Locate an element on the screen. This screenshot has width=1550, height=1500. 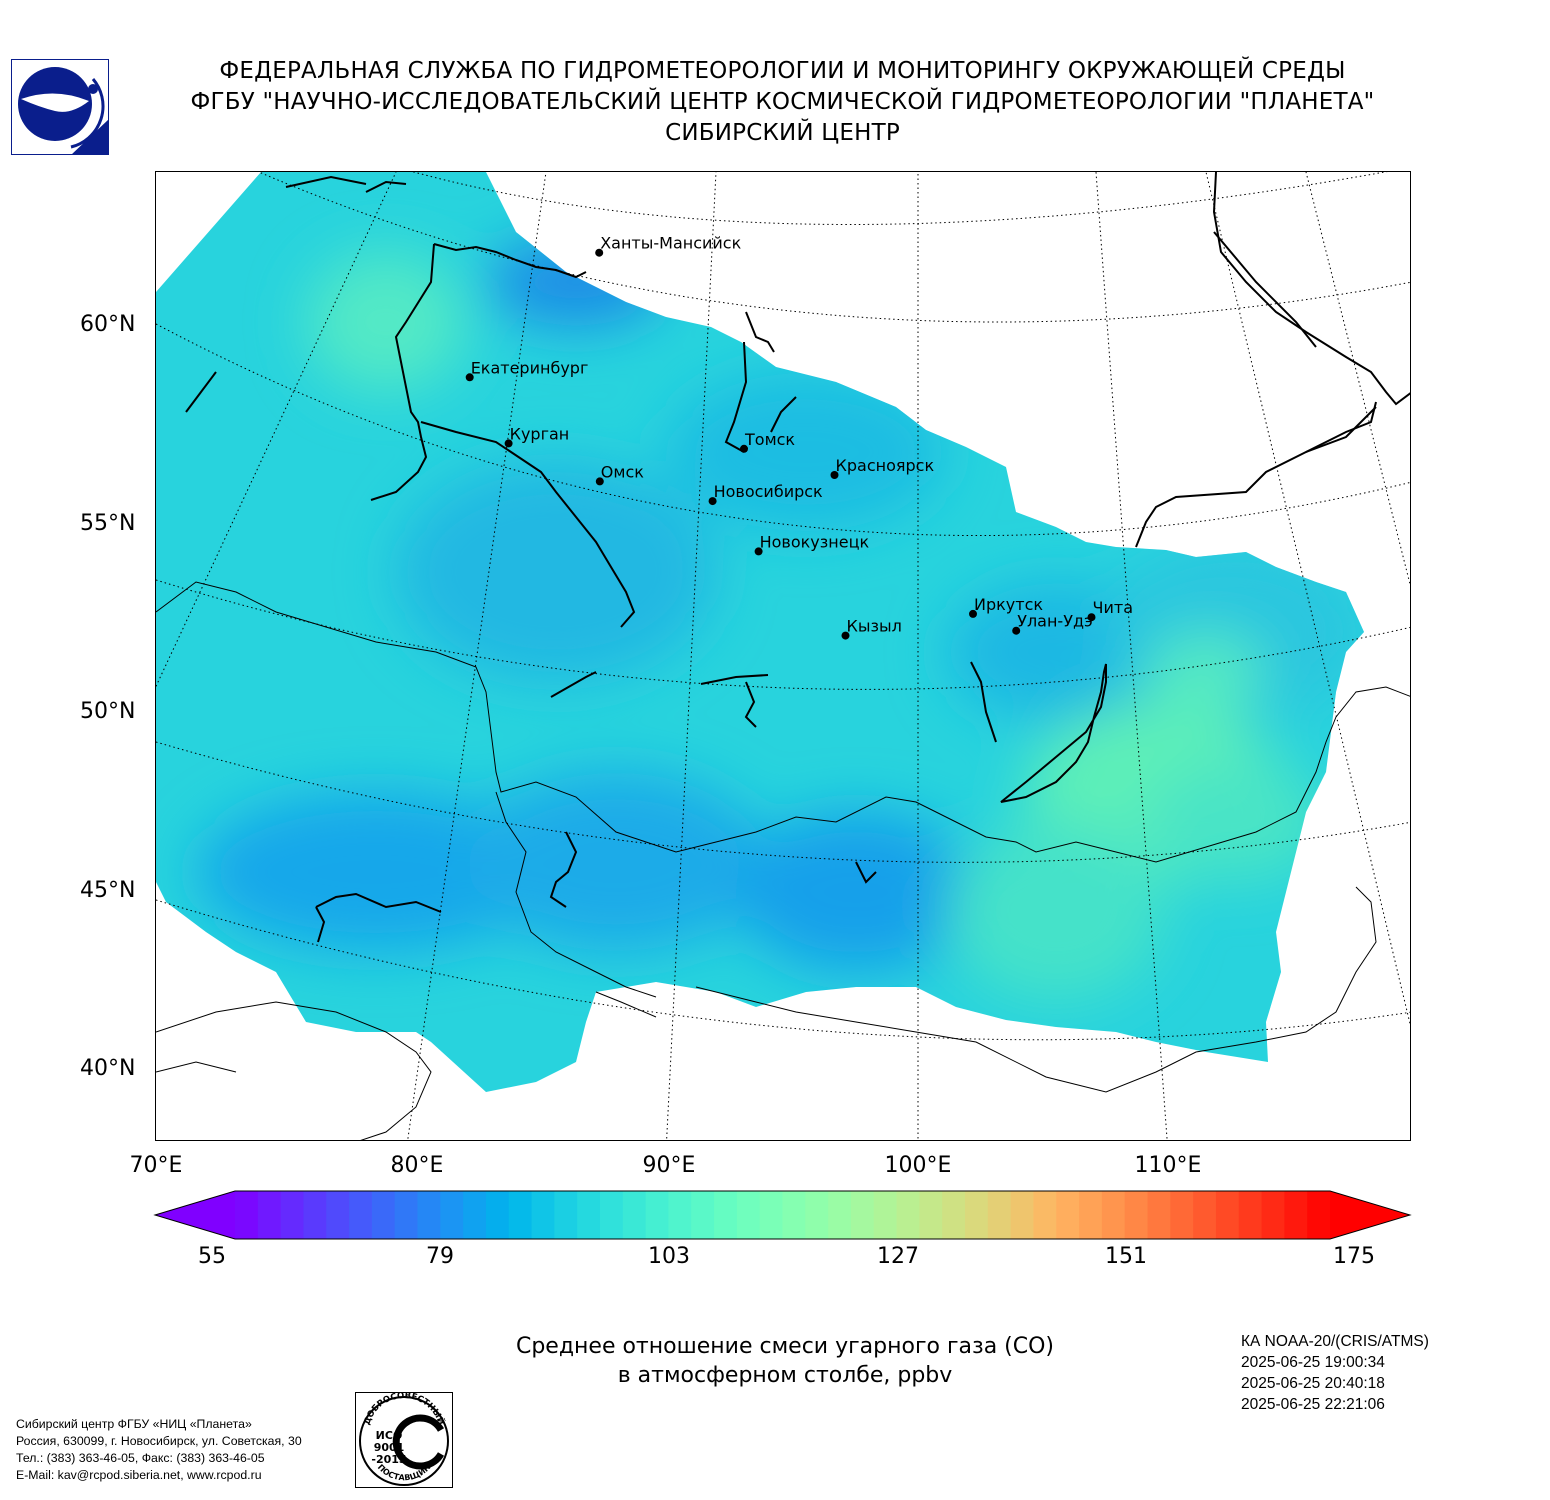
colorbar-tick-55: 55 is located at coordinates (212, 1256).